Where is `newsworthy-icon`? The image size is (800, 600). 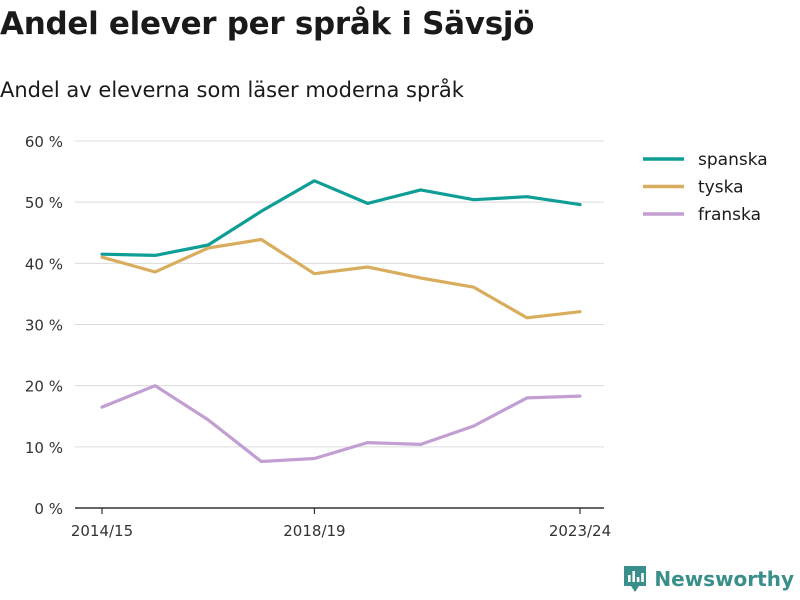 newsworthy-icon is located at coordinates (635, 579).